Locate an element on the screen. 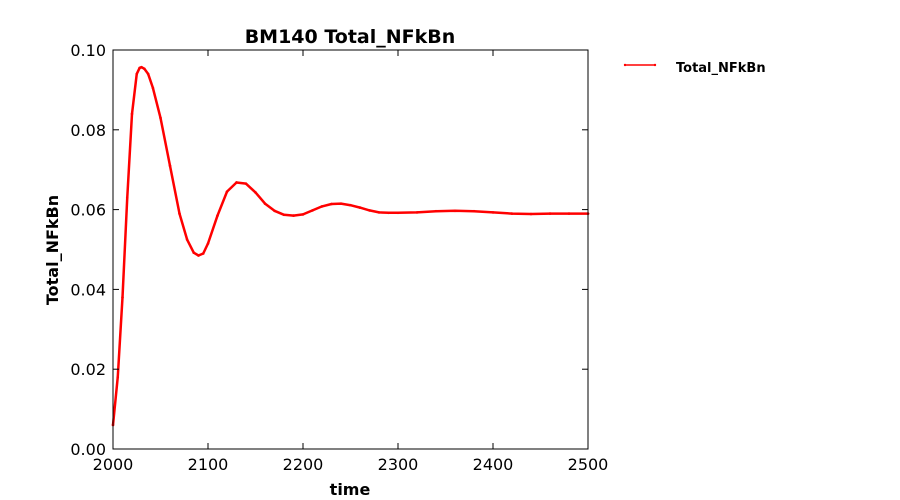 This screenshot has height=500, width=900. y-tick-label: 0.06 is located at coordinates (88, 210).